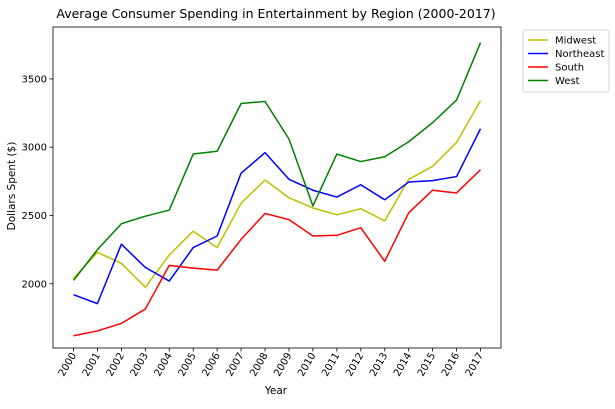  What do you see at coordinates (34, 284) in the screenshot?
I see `y-tick-label: 2000` at bounding box center [34, 284].